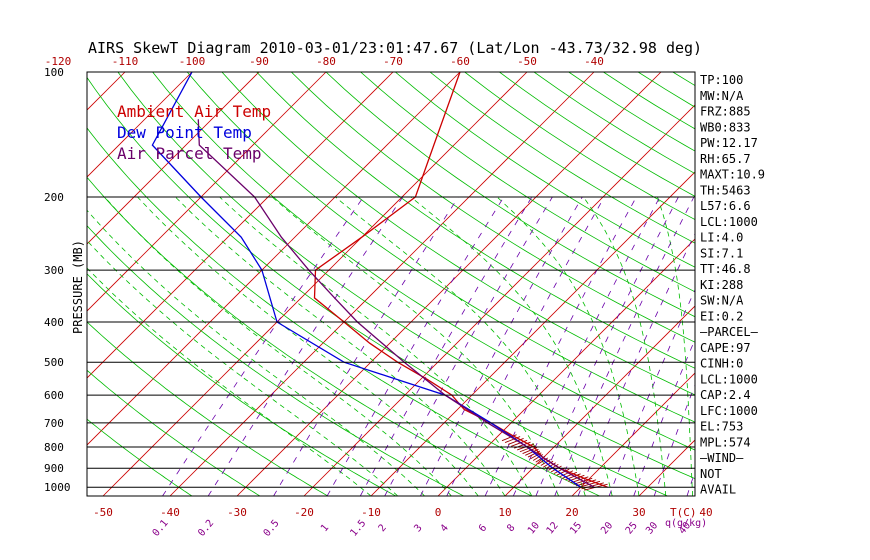 The height and width of the screenshot is (560, 870). What do you see at coordinates (721, 316) in the screenshot?
I see `side-panel-item: EI:0.2` at bounding box center [721, 316].